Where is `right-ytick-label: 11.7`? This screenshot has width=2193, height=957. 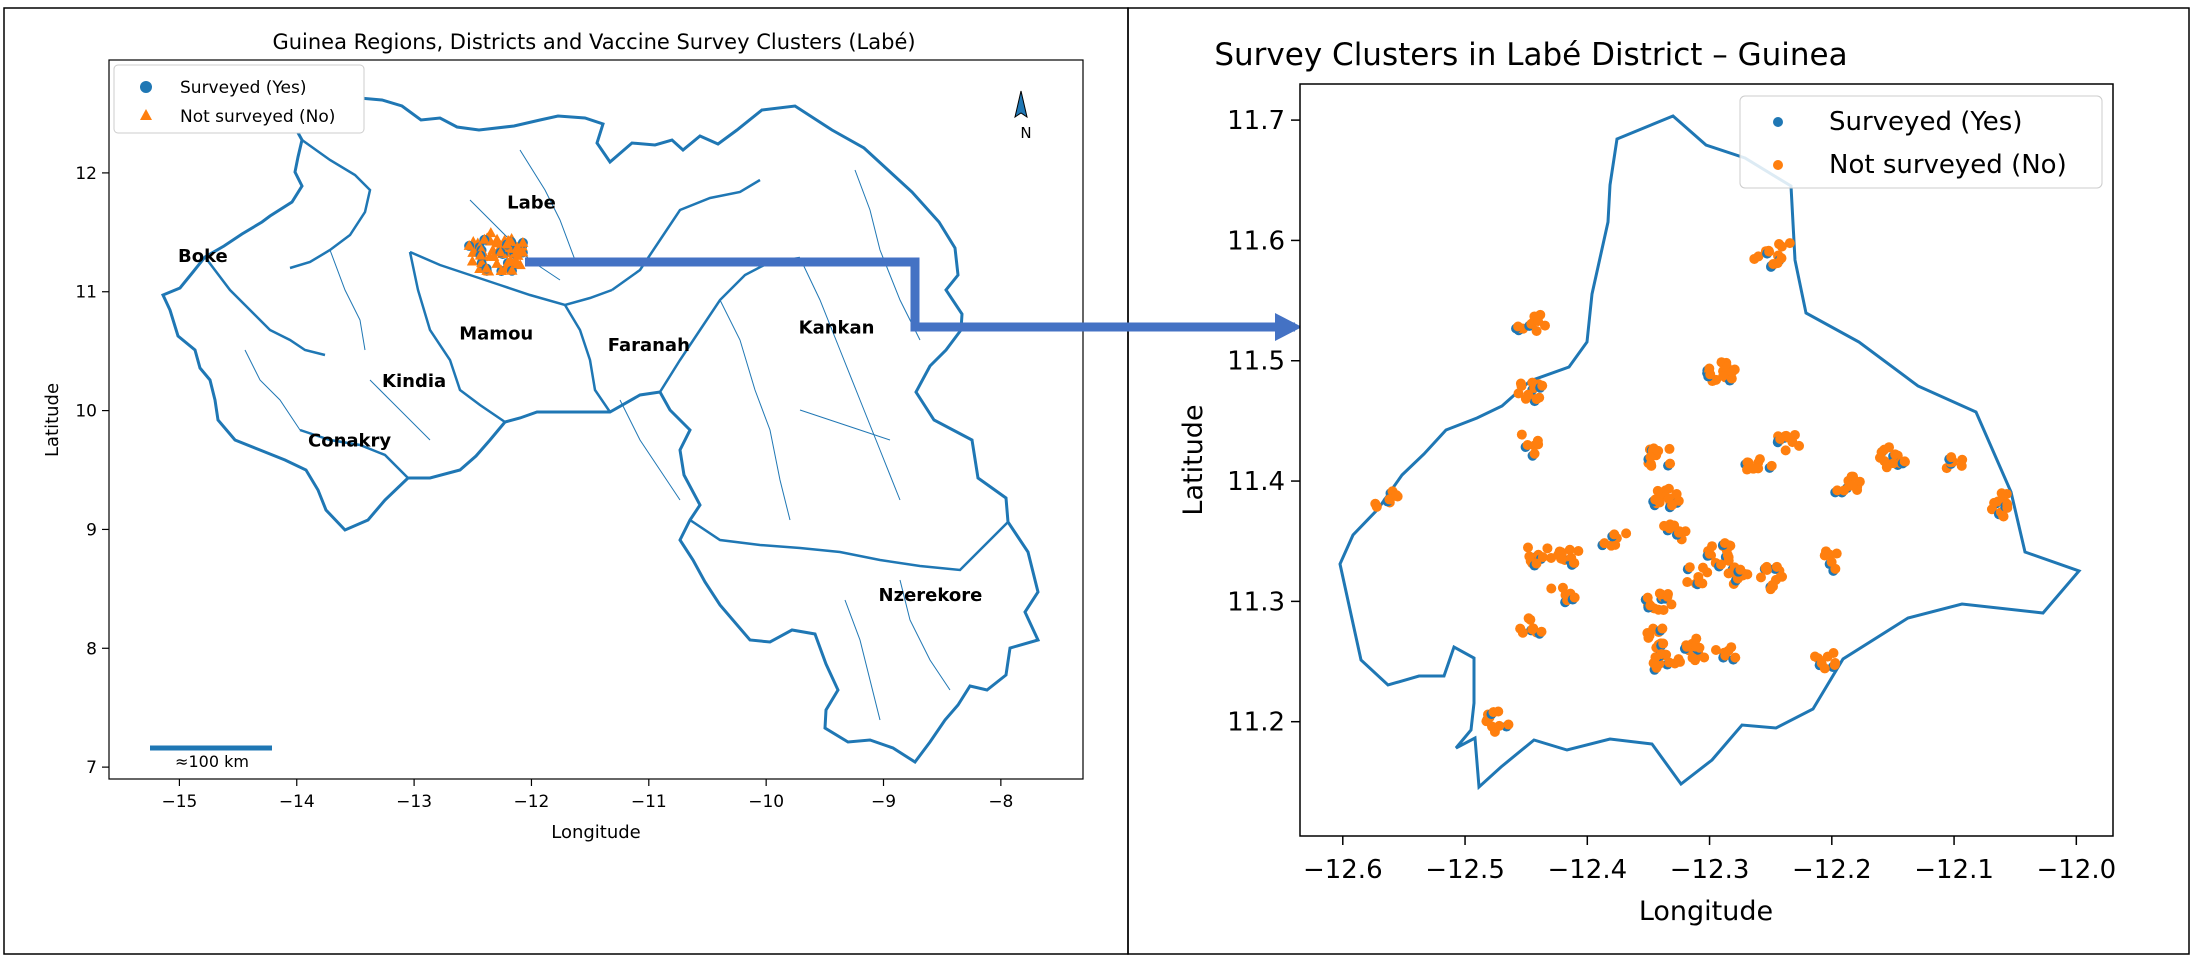
right-ytick-label: 11.7 is located at coordinates (1256, 121).